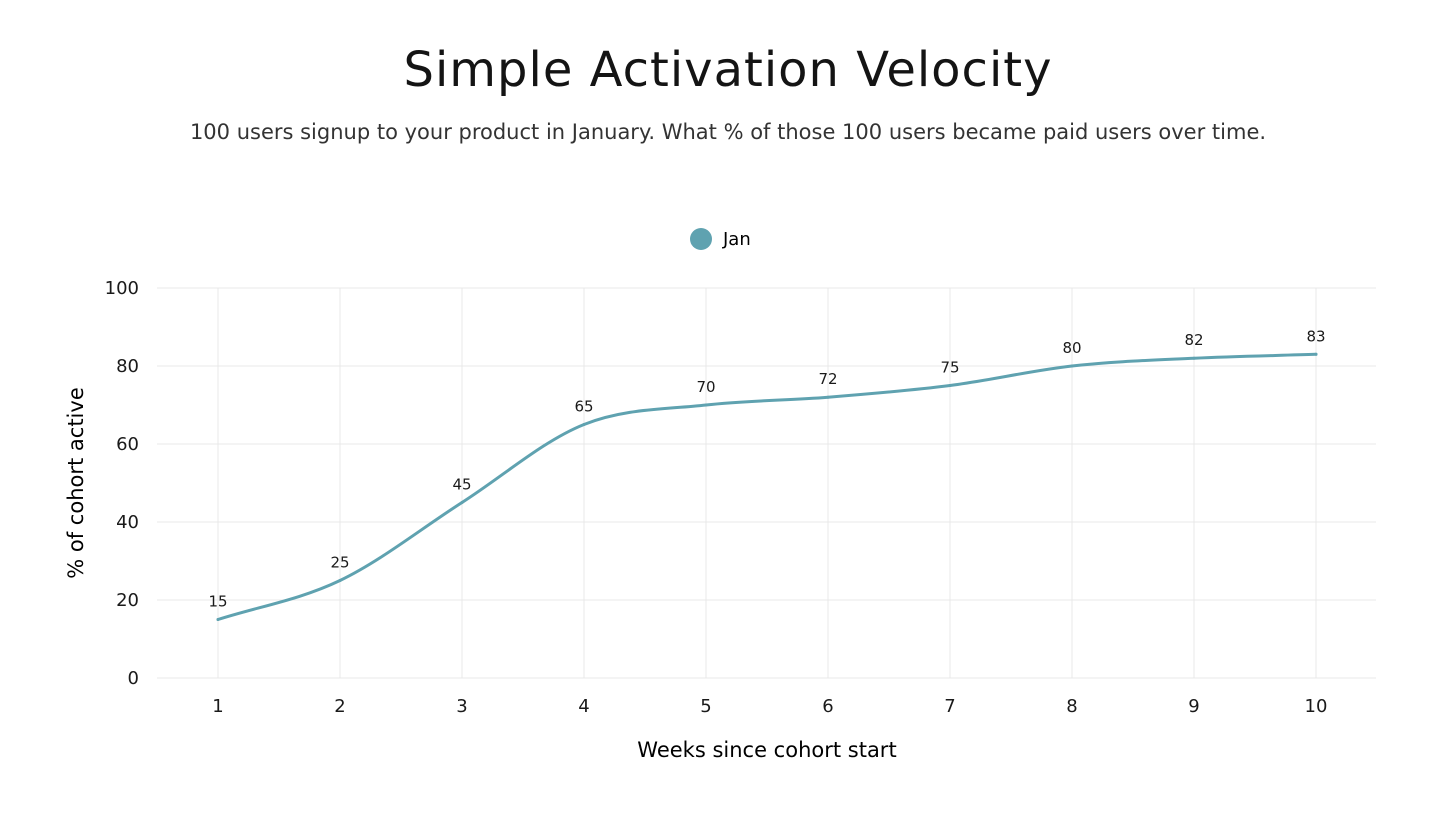 The image size is (1456, 819). What do you see at coordinates (122, 288) in the screenshot?
I see `y-tick-label: 100` at bounding box center [122, 288].